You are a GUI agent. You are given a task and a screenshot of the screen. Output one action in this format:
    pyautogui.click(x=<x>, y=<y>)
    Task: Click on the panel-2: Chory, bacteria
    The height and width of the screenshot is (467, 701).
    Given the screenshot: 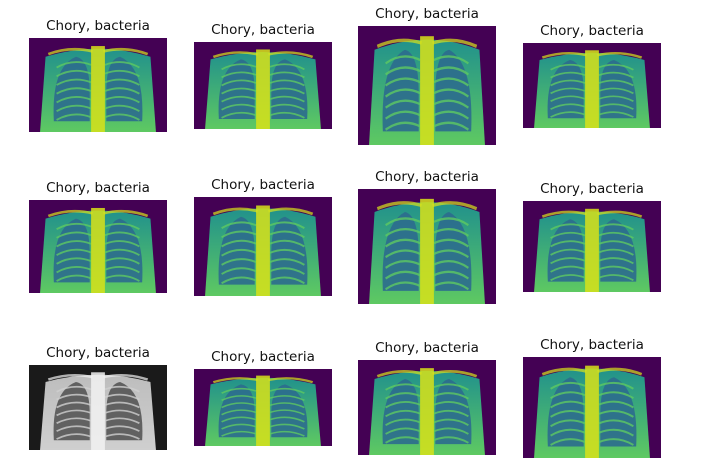 What is the action you would take?
    pyautogui.click(x=263, y=77)
    